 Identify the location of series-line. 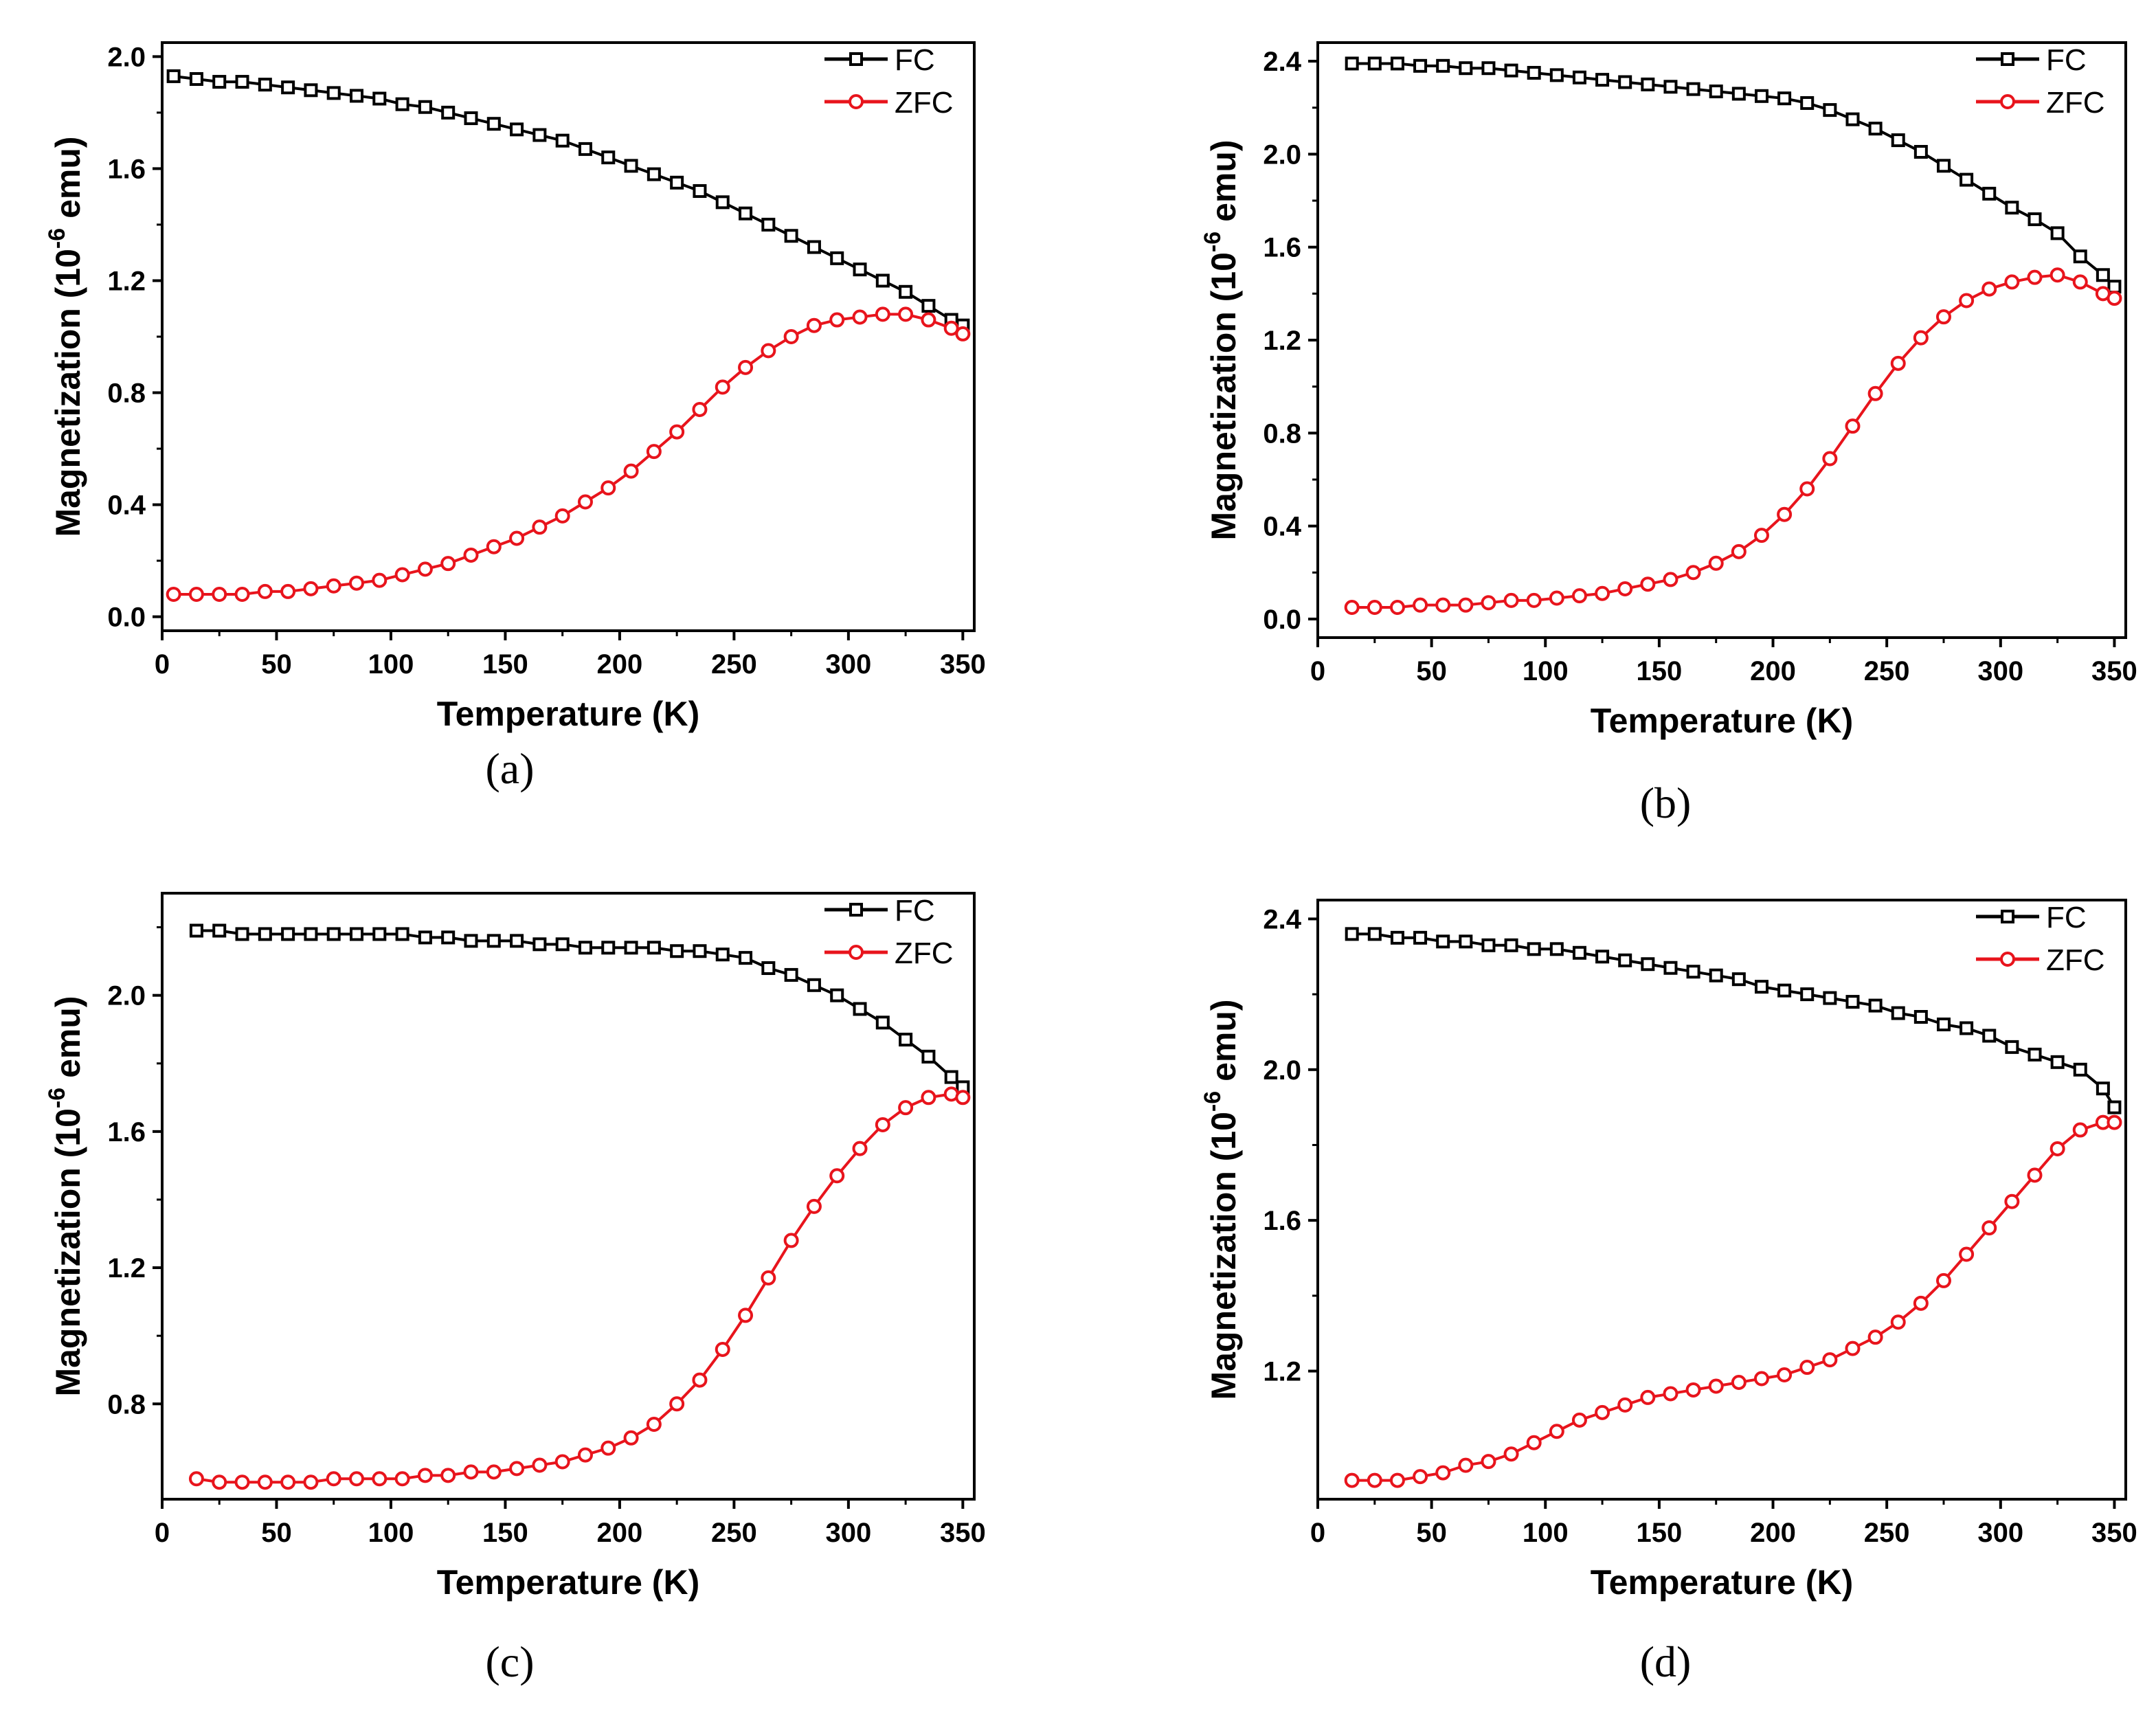
(568, 200).